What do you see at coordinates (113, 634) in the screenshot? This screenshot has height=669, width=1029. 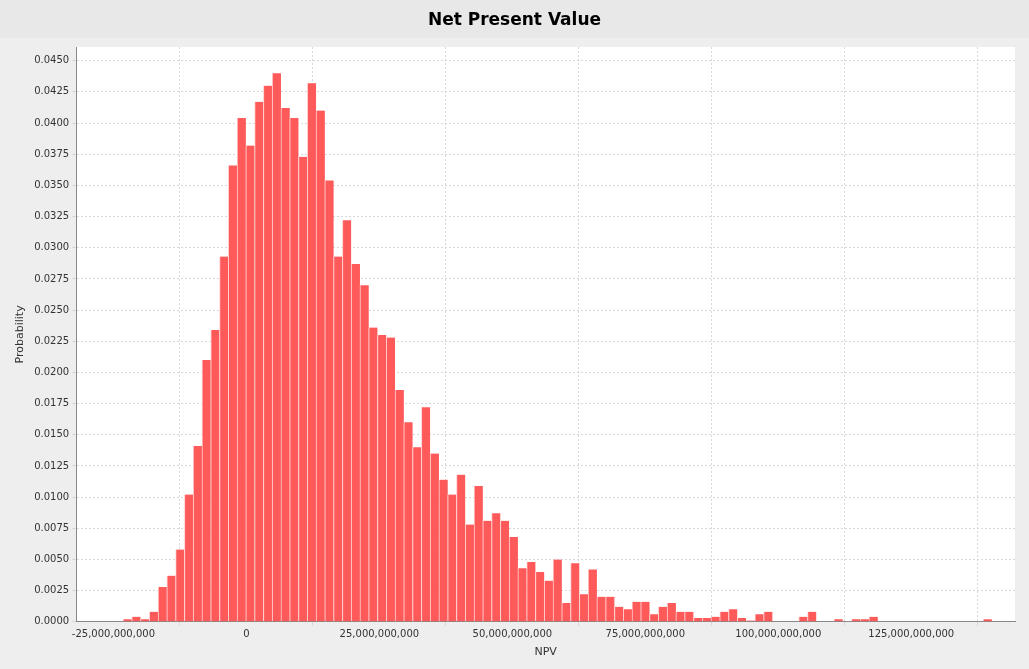 I see `x-tick-label: -25,000,000,000` at bounding box center [113, 634].